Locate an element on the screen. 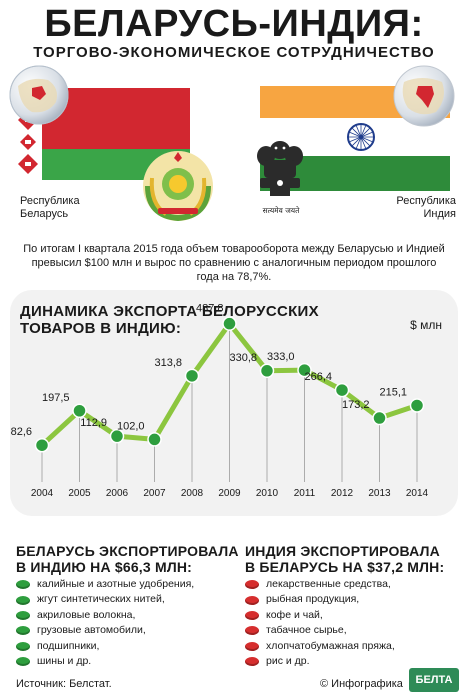  page-subtitle: ТОРГОВО-ЭКОНОМИЧЕСКОЕ СОТРУДНИЧЕСТВО is located at coordinates (234, 52).